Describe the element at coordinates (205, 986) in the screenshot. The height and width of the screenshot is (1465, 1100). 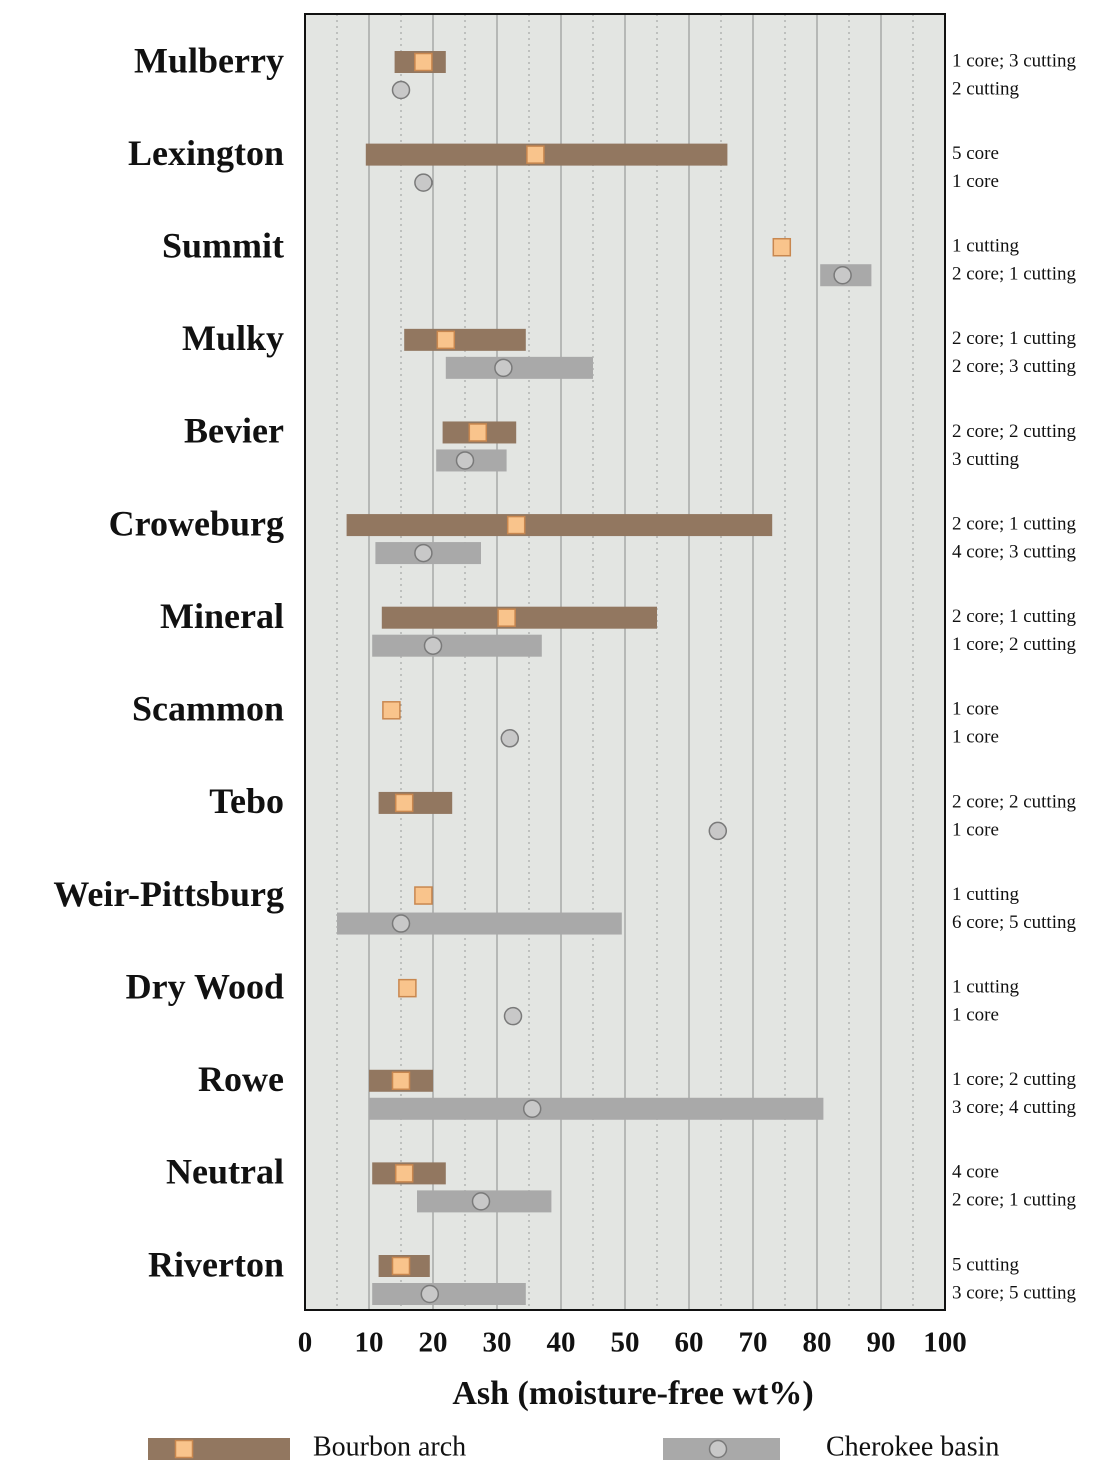
I see `category-label: Dry Wood` at that location.